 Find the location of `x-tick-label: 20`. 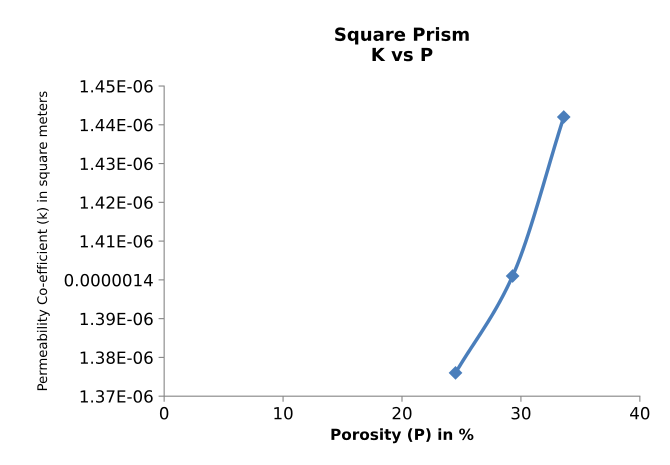

x-tick-label: 20 is located at coordinates (402, 413).